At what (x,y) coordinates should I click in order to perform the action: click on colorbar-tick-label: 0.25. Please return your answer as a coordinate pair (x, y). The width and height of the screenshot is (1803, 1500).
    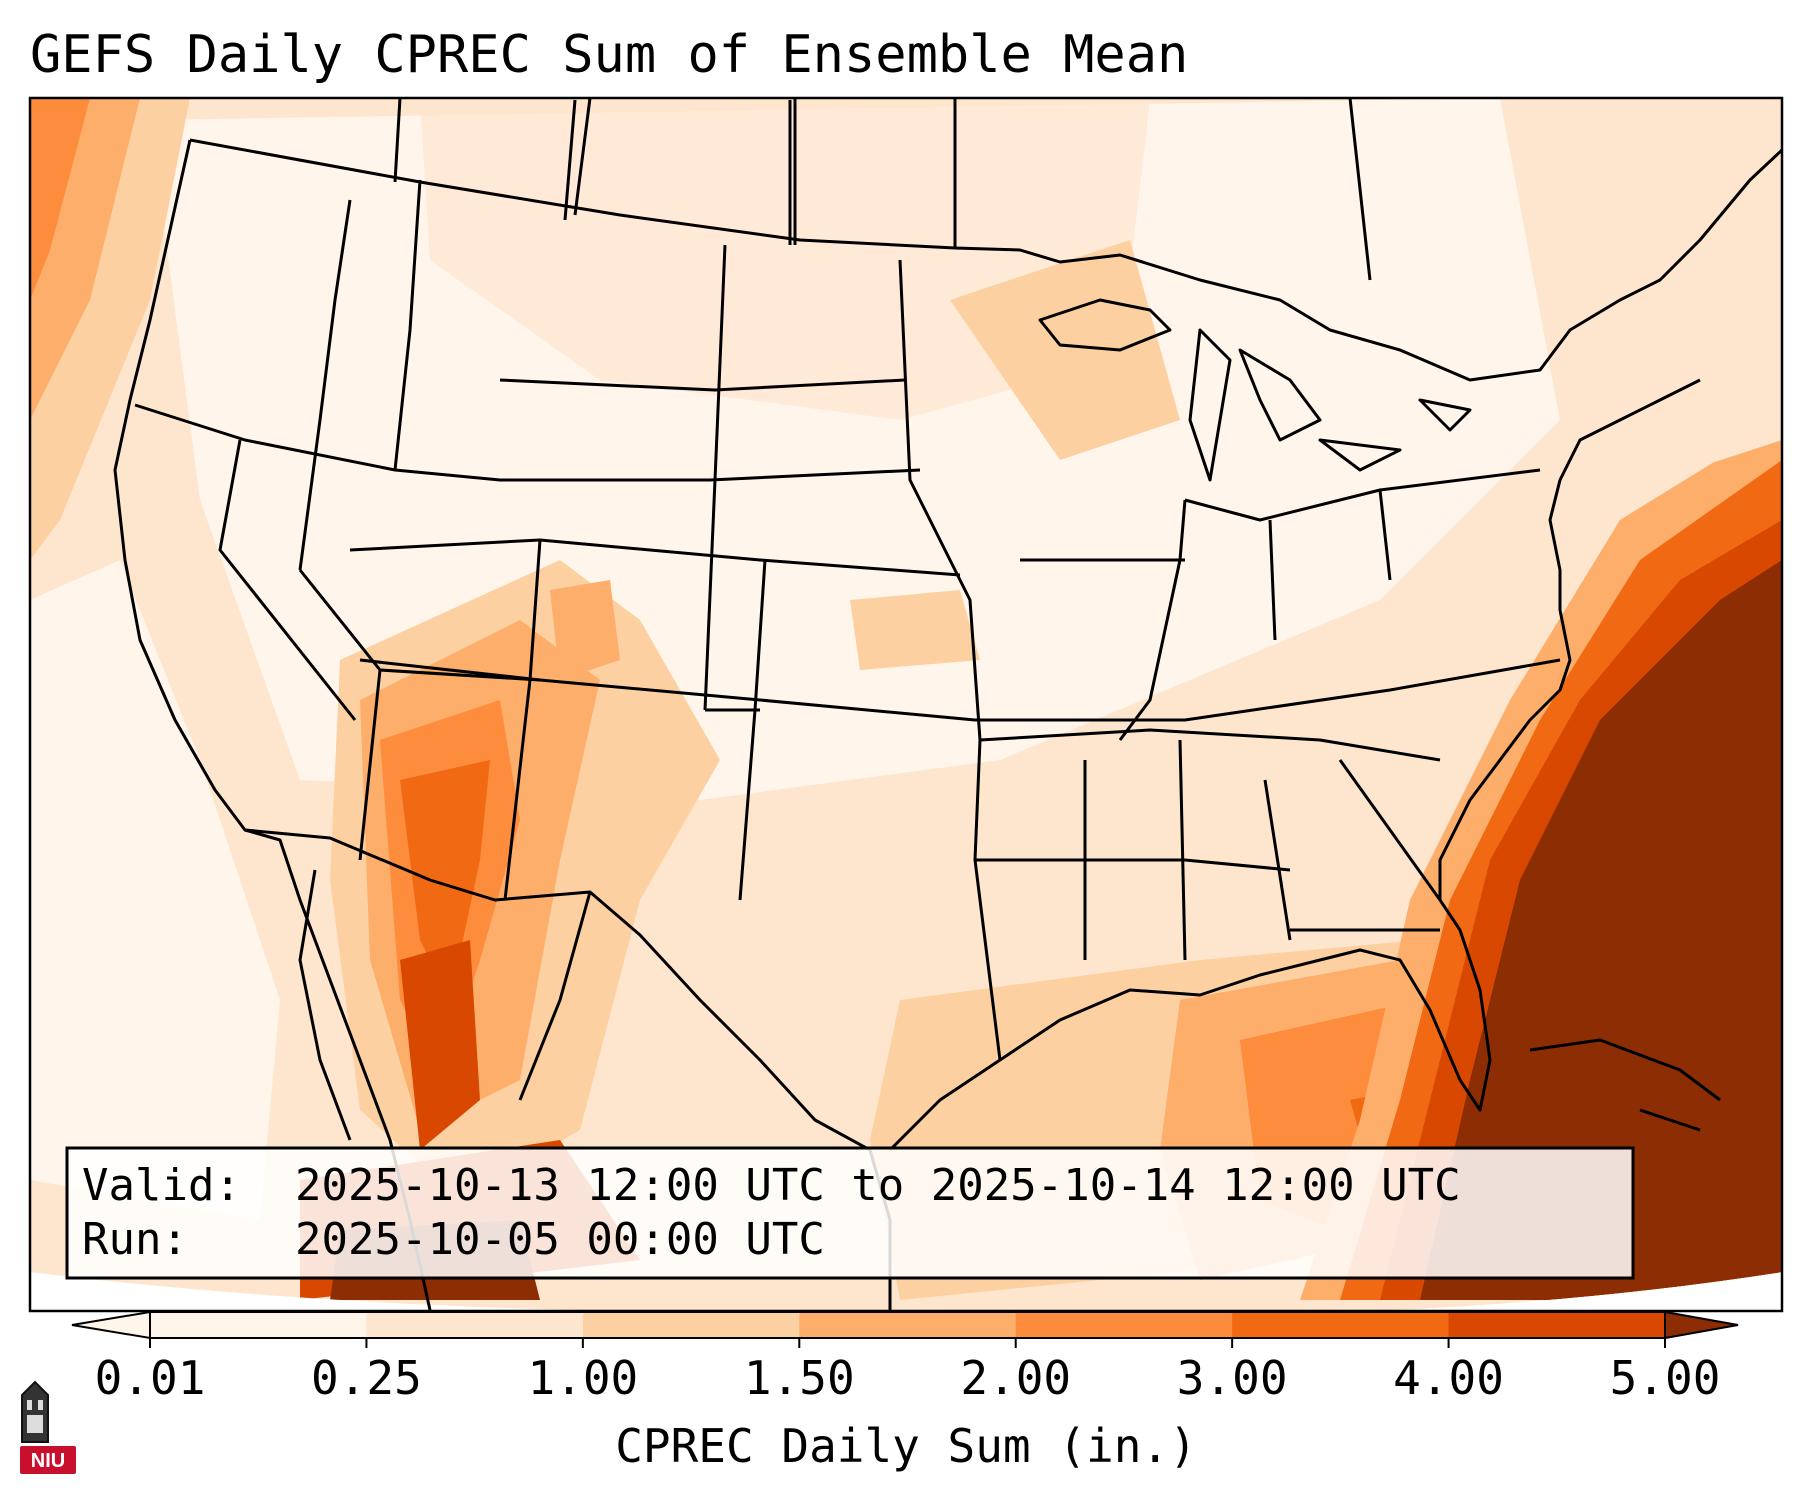
    Looking at the image, I should click on (366, 1378).